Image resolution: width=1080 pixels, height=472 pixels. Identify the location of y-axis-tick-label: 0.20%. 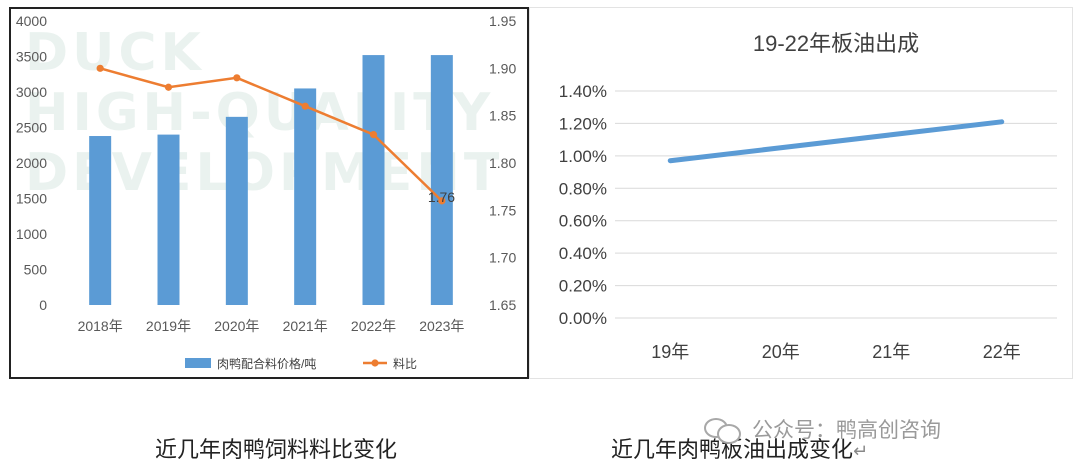
(583, 286).